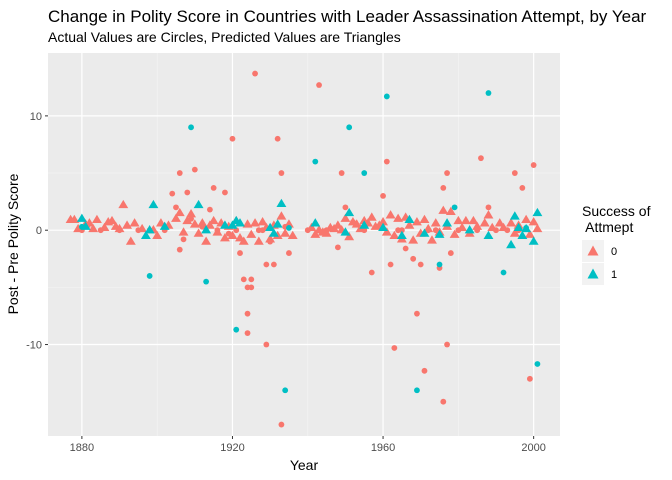 Image resolution: width=672 pixels, height=480 pixels. Describe the element at coordinates (614, 275) in the screenshot. I see `legend-label-1: 1` at that location.